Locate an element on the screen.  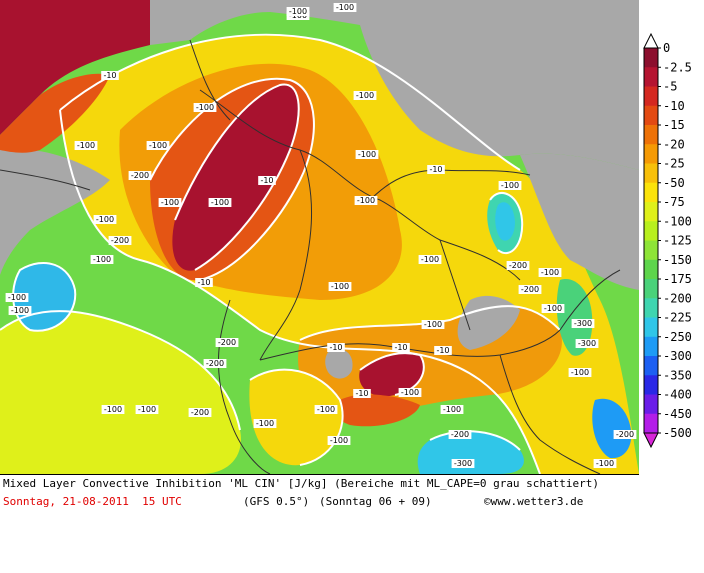
legend-label: -175 is located at coordinates (677, 279).